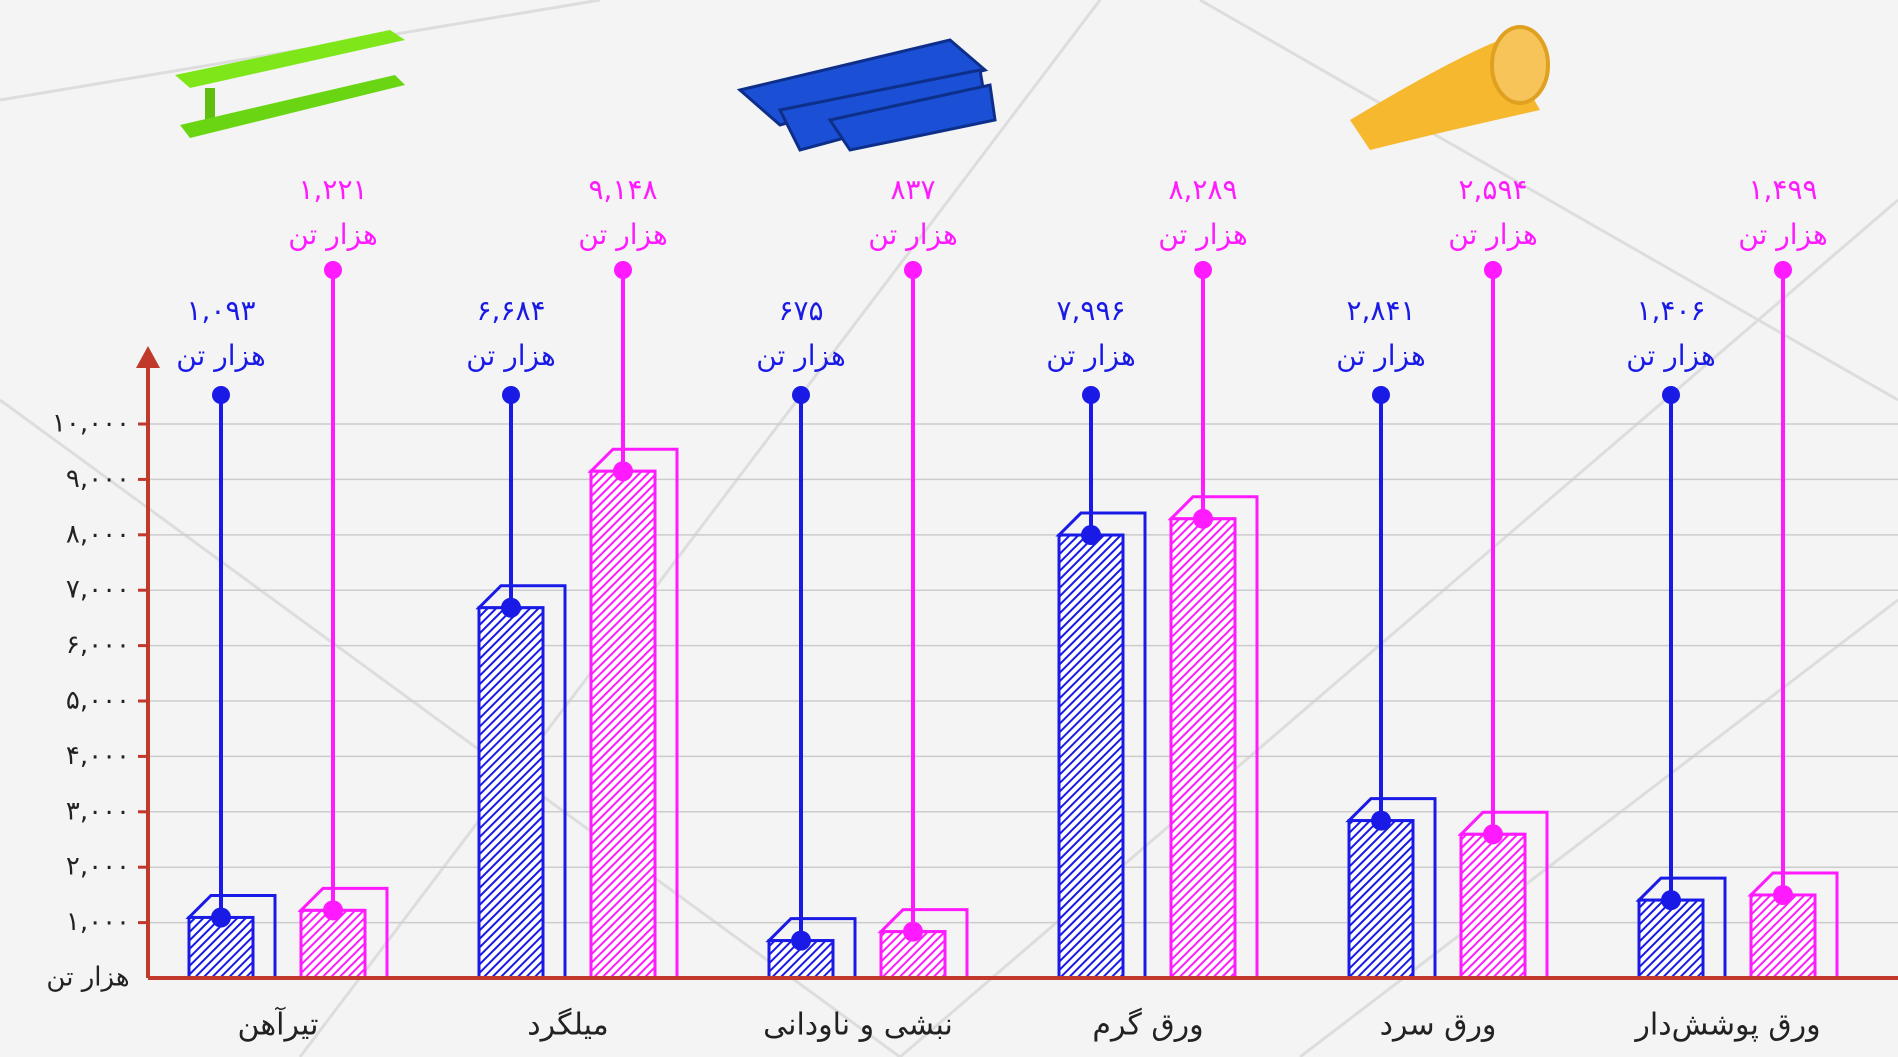  Describe the element at coordinates (568, 1025) in the screenshot. I see `x-tick-label: میلگرد` at that location.